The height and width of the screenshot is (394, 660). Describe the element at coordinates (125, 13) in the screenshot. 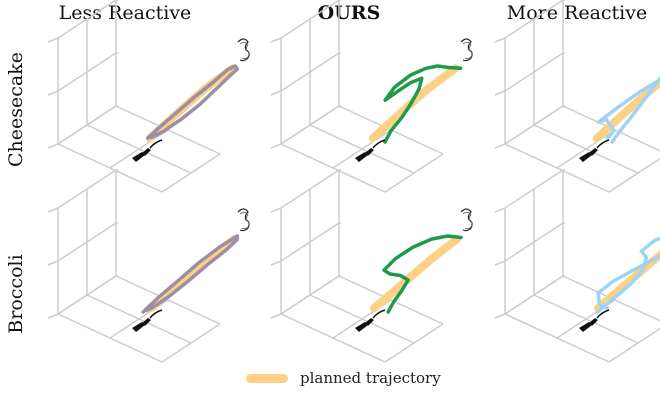

I see `column-title-less-reactive: Less Reactive` at that location.